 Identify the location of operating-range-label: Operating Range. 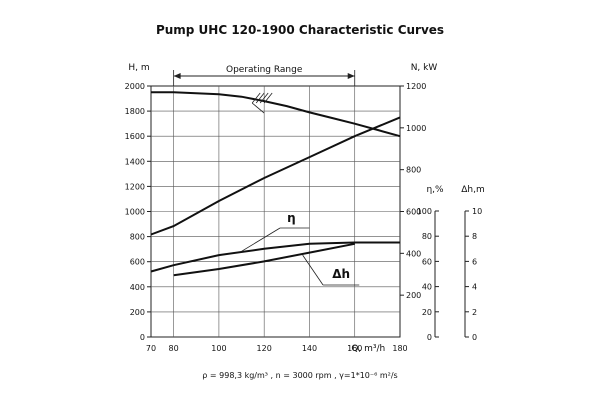
(264, 70).